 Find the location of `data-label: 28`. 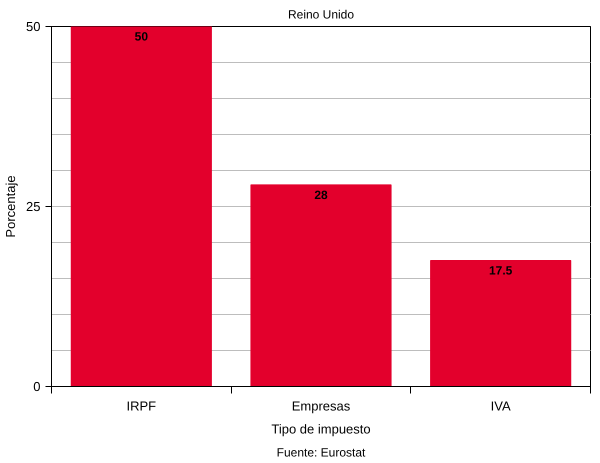

data-label: 28 is located at coordinates (321, 195).